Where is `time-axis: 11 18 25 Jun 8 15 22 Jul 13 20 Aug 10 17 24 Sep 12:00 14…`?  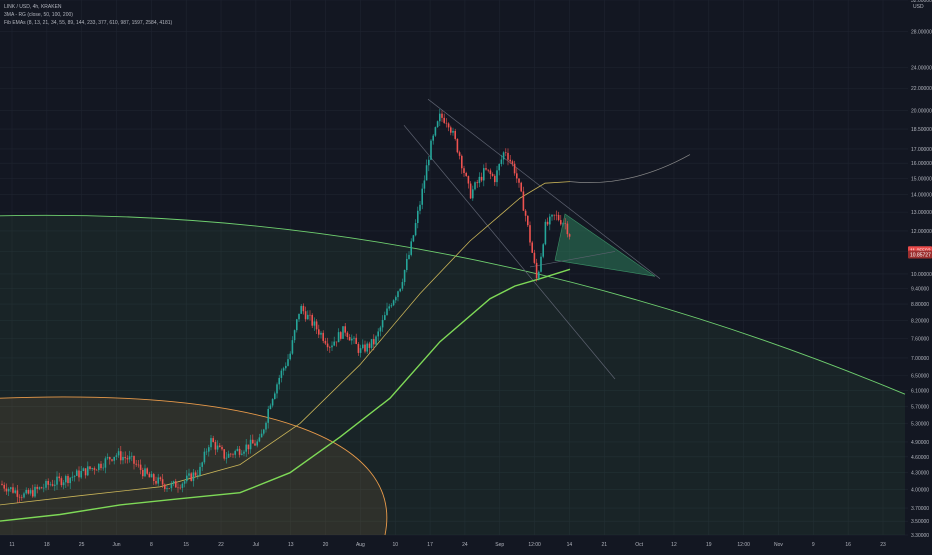 time-axis: 11 18 25 Jun 8 15 22 Jul 13 20 Aug 10 17 24 Sep 12:00 14… is located at coordinates (447, 545).